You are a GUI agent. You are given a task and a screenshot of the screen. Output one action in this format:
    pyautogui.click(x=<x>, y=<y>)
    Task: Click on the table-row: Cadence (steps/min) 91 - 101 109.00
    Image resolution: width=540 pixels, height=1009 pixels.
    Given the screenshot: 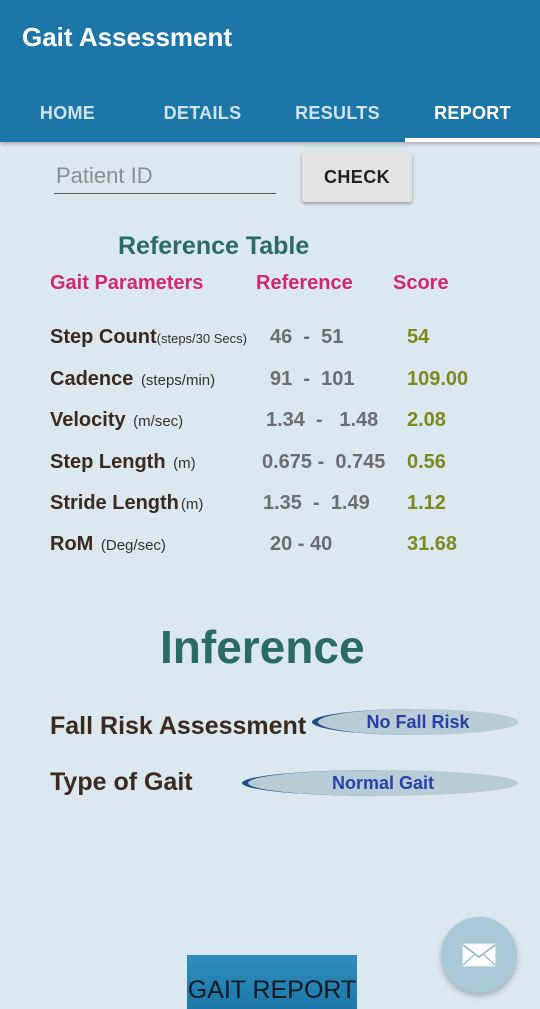 What is the action you would take?
    pyautogui.click(x=270, y=383)
    